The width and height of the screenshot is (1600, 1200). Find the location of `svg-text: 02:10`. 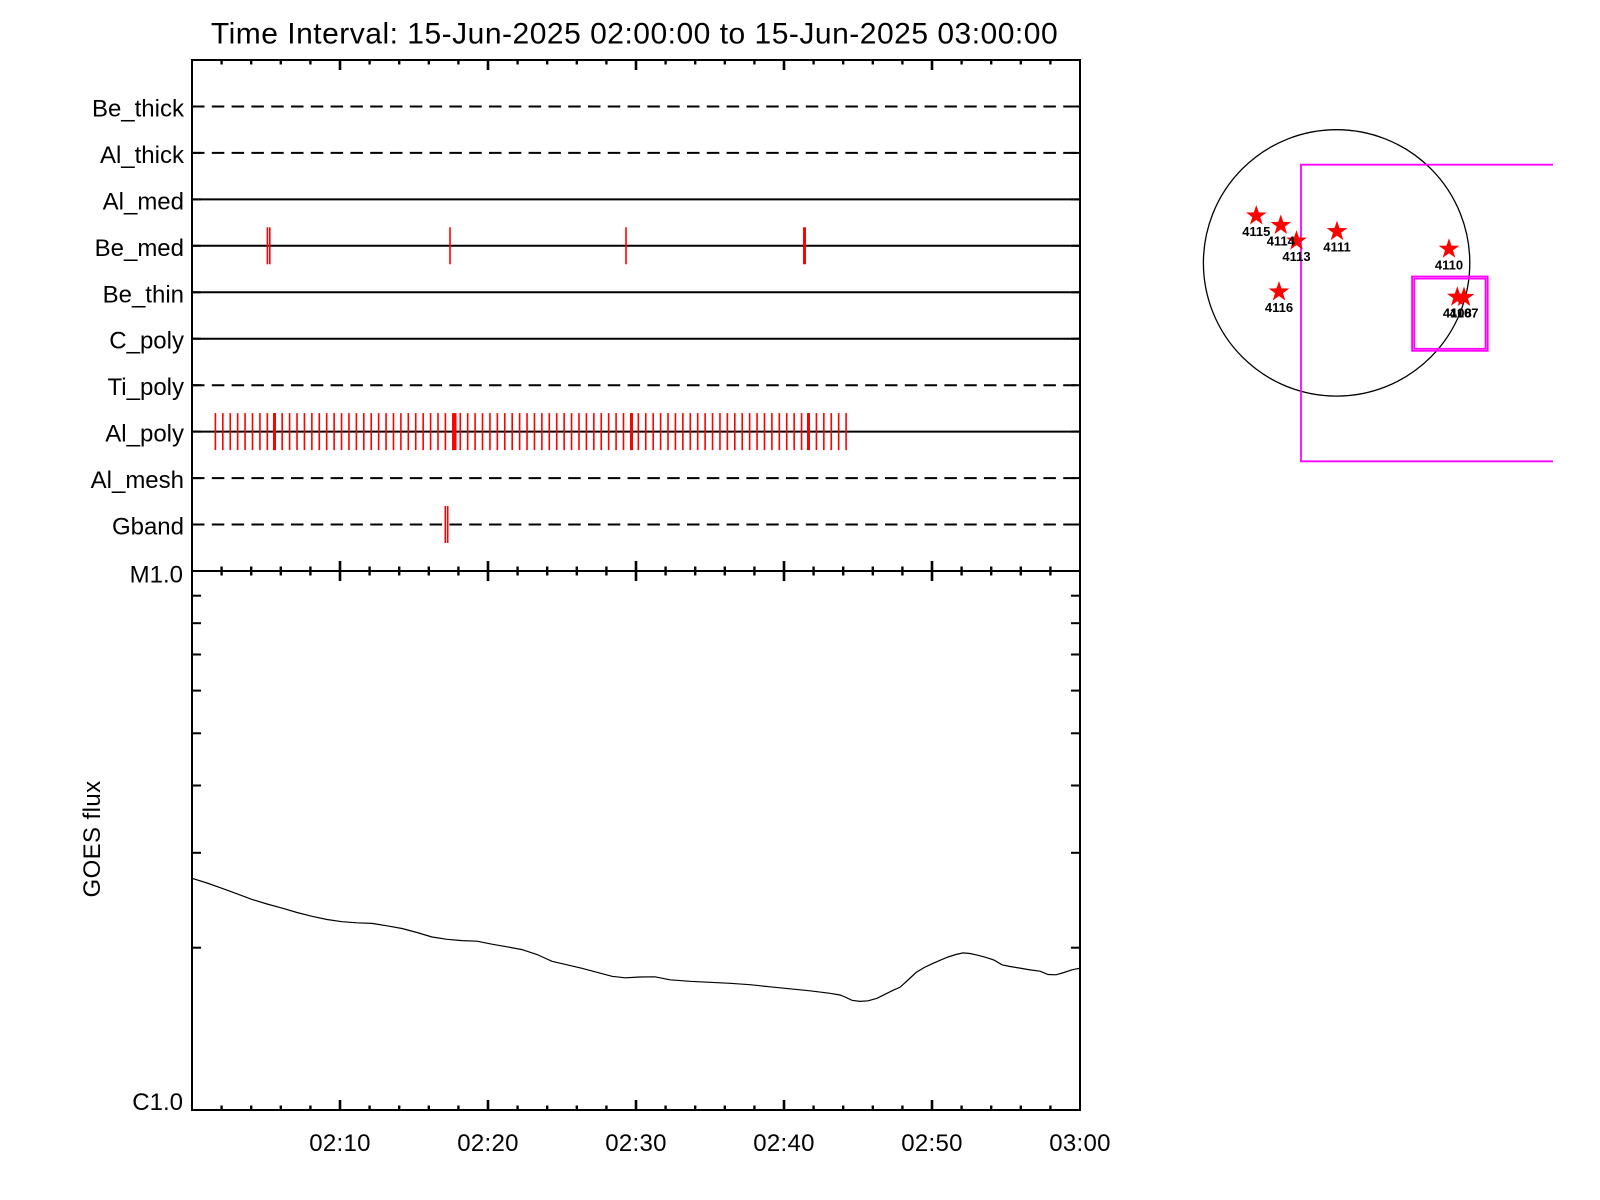

svg-text: 02:10 is located at coordinates (340, 1143).